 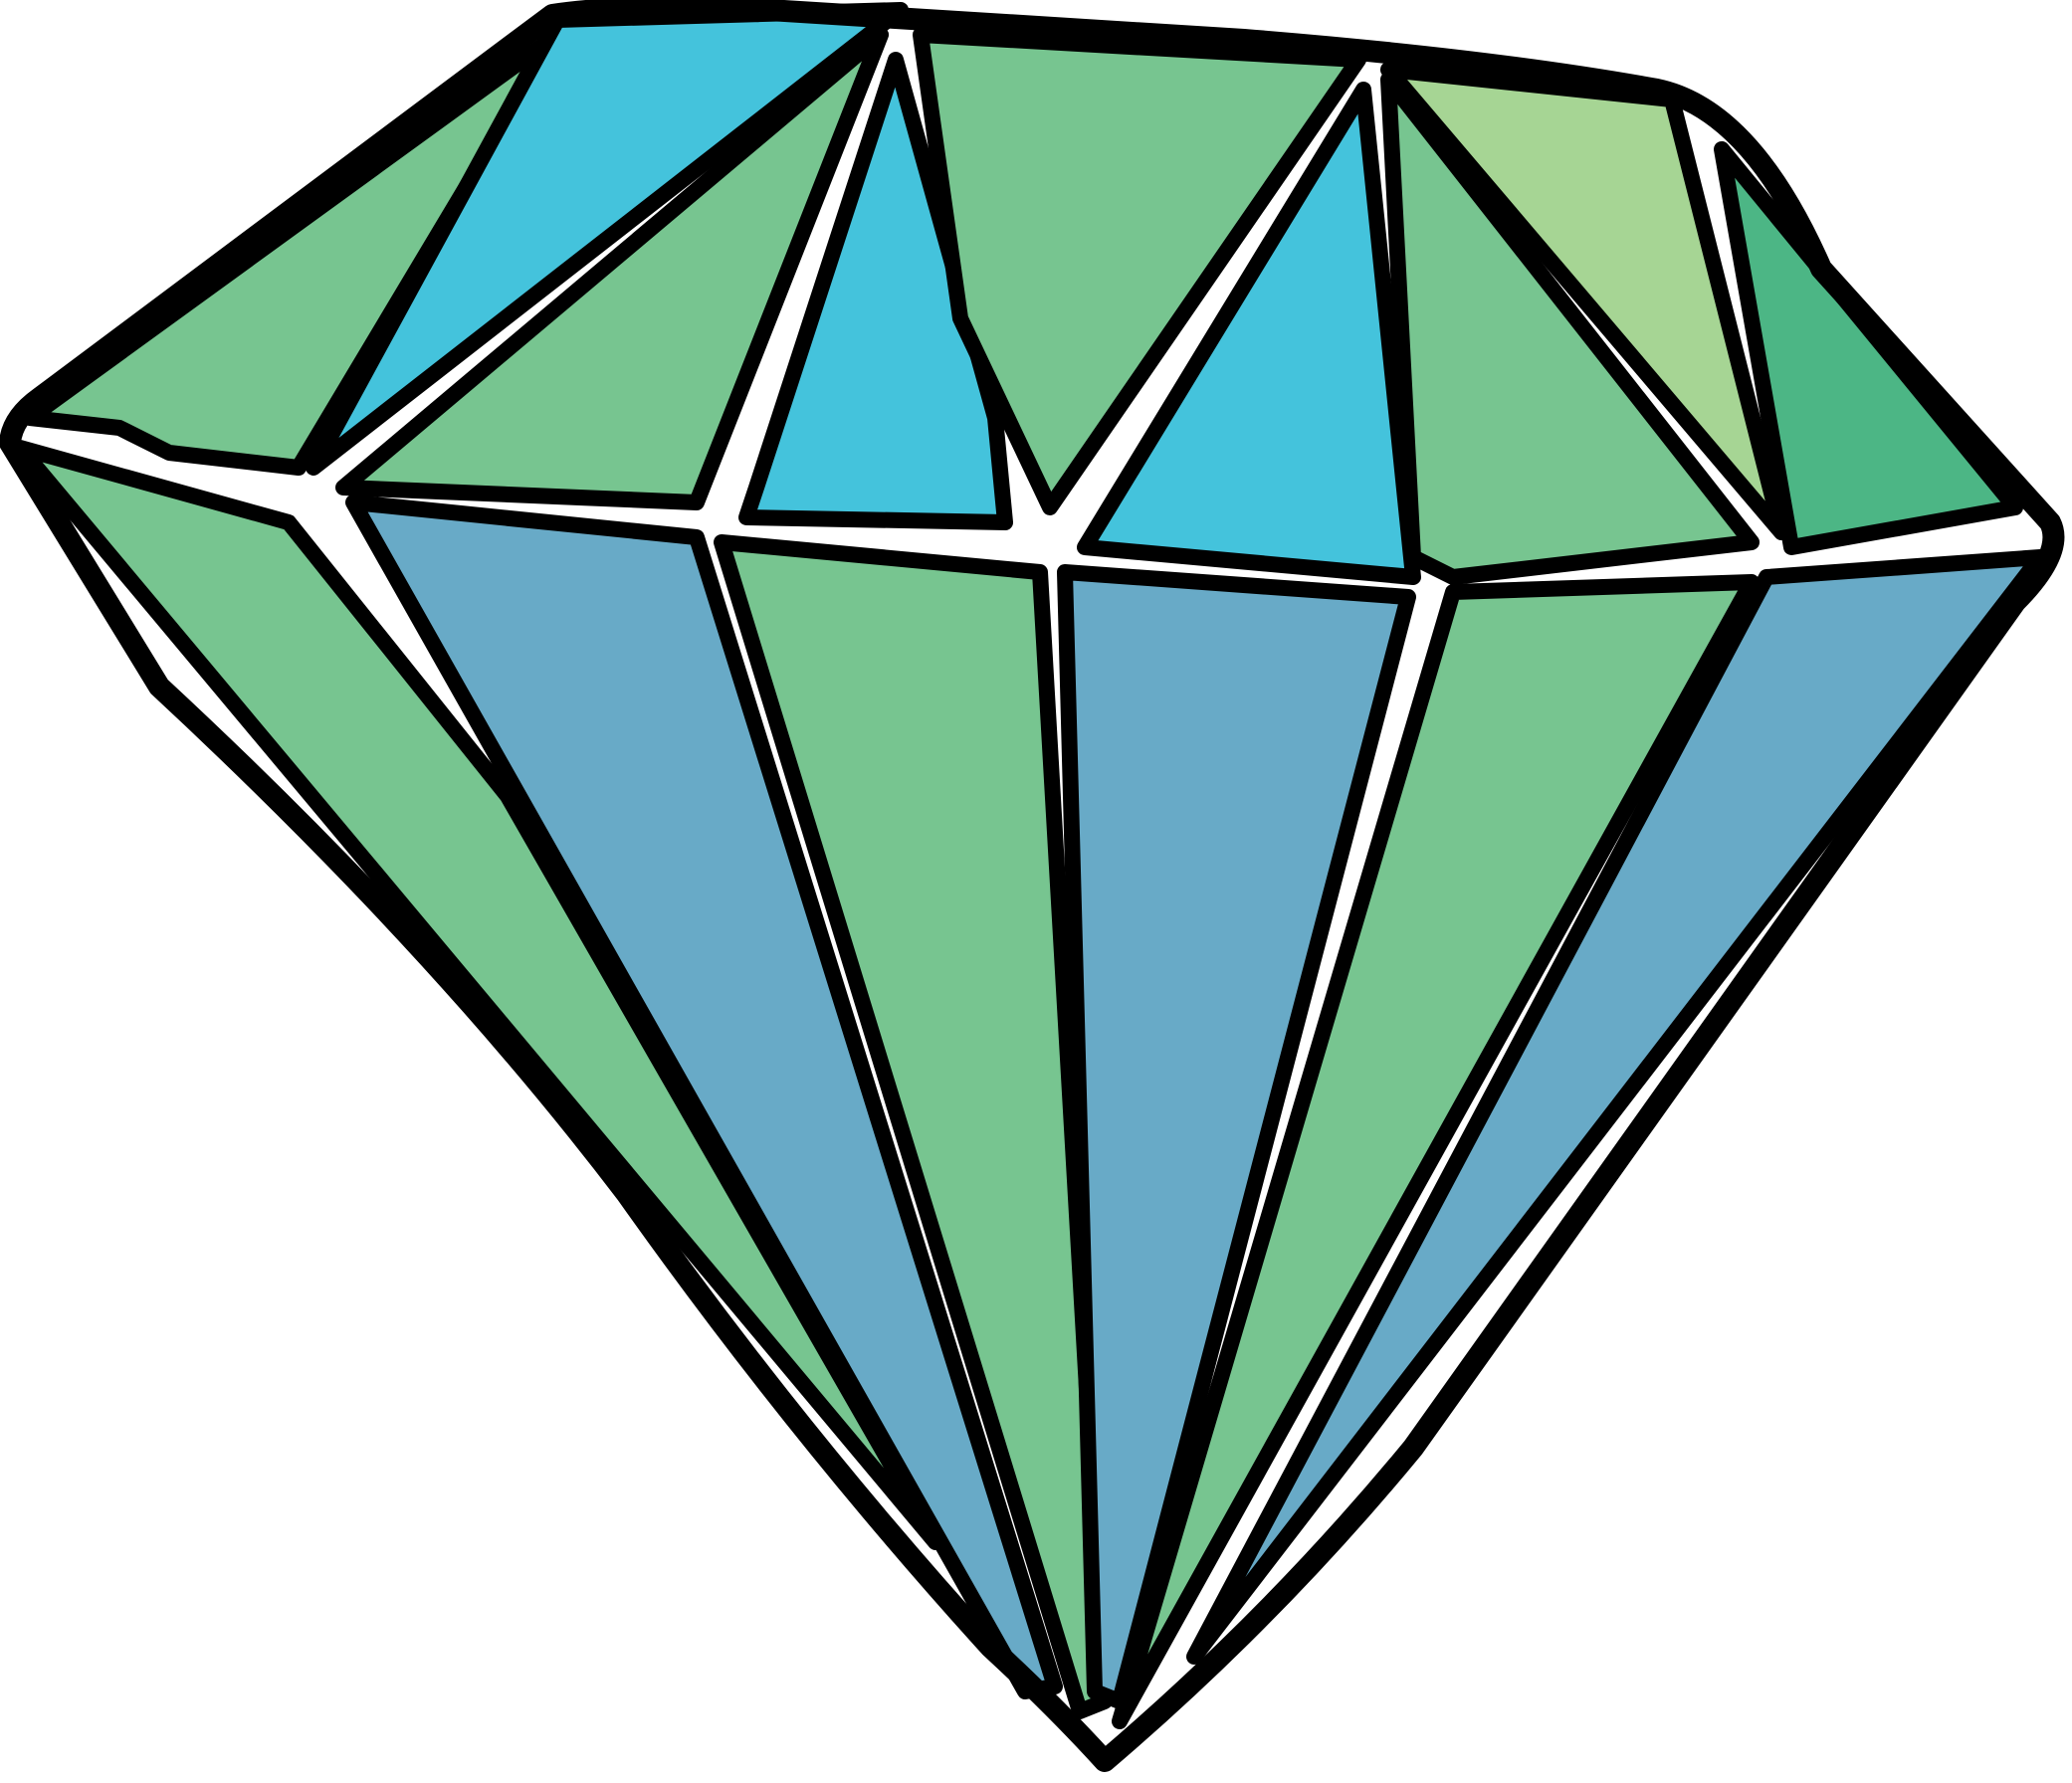 I want to click on crown-facet-right-light, so click(x=1584, y=301).